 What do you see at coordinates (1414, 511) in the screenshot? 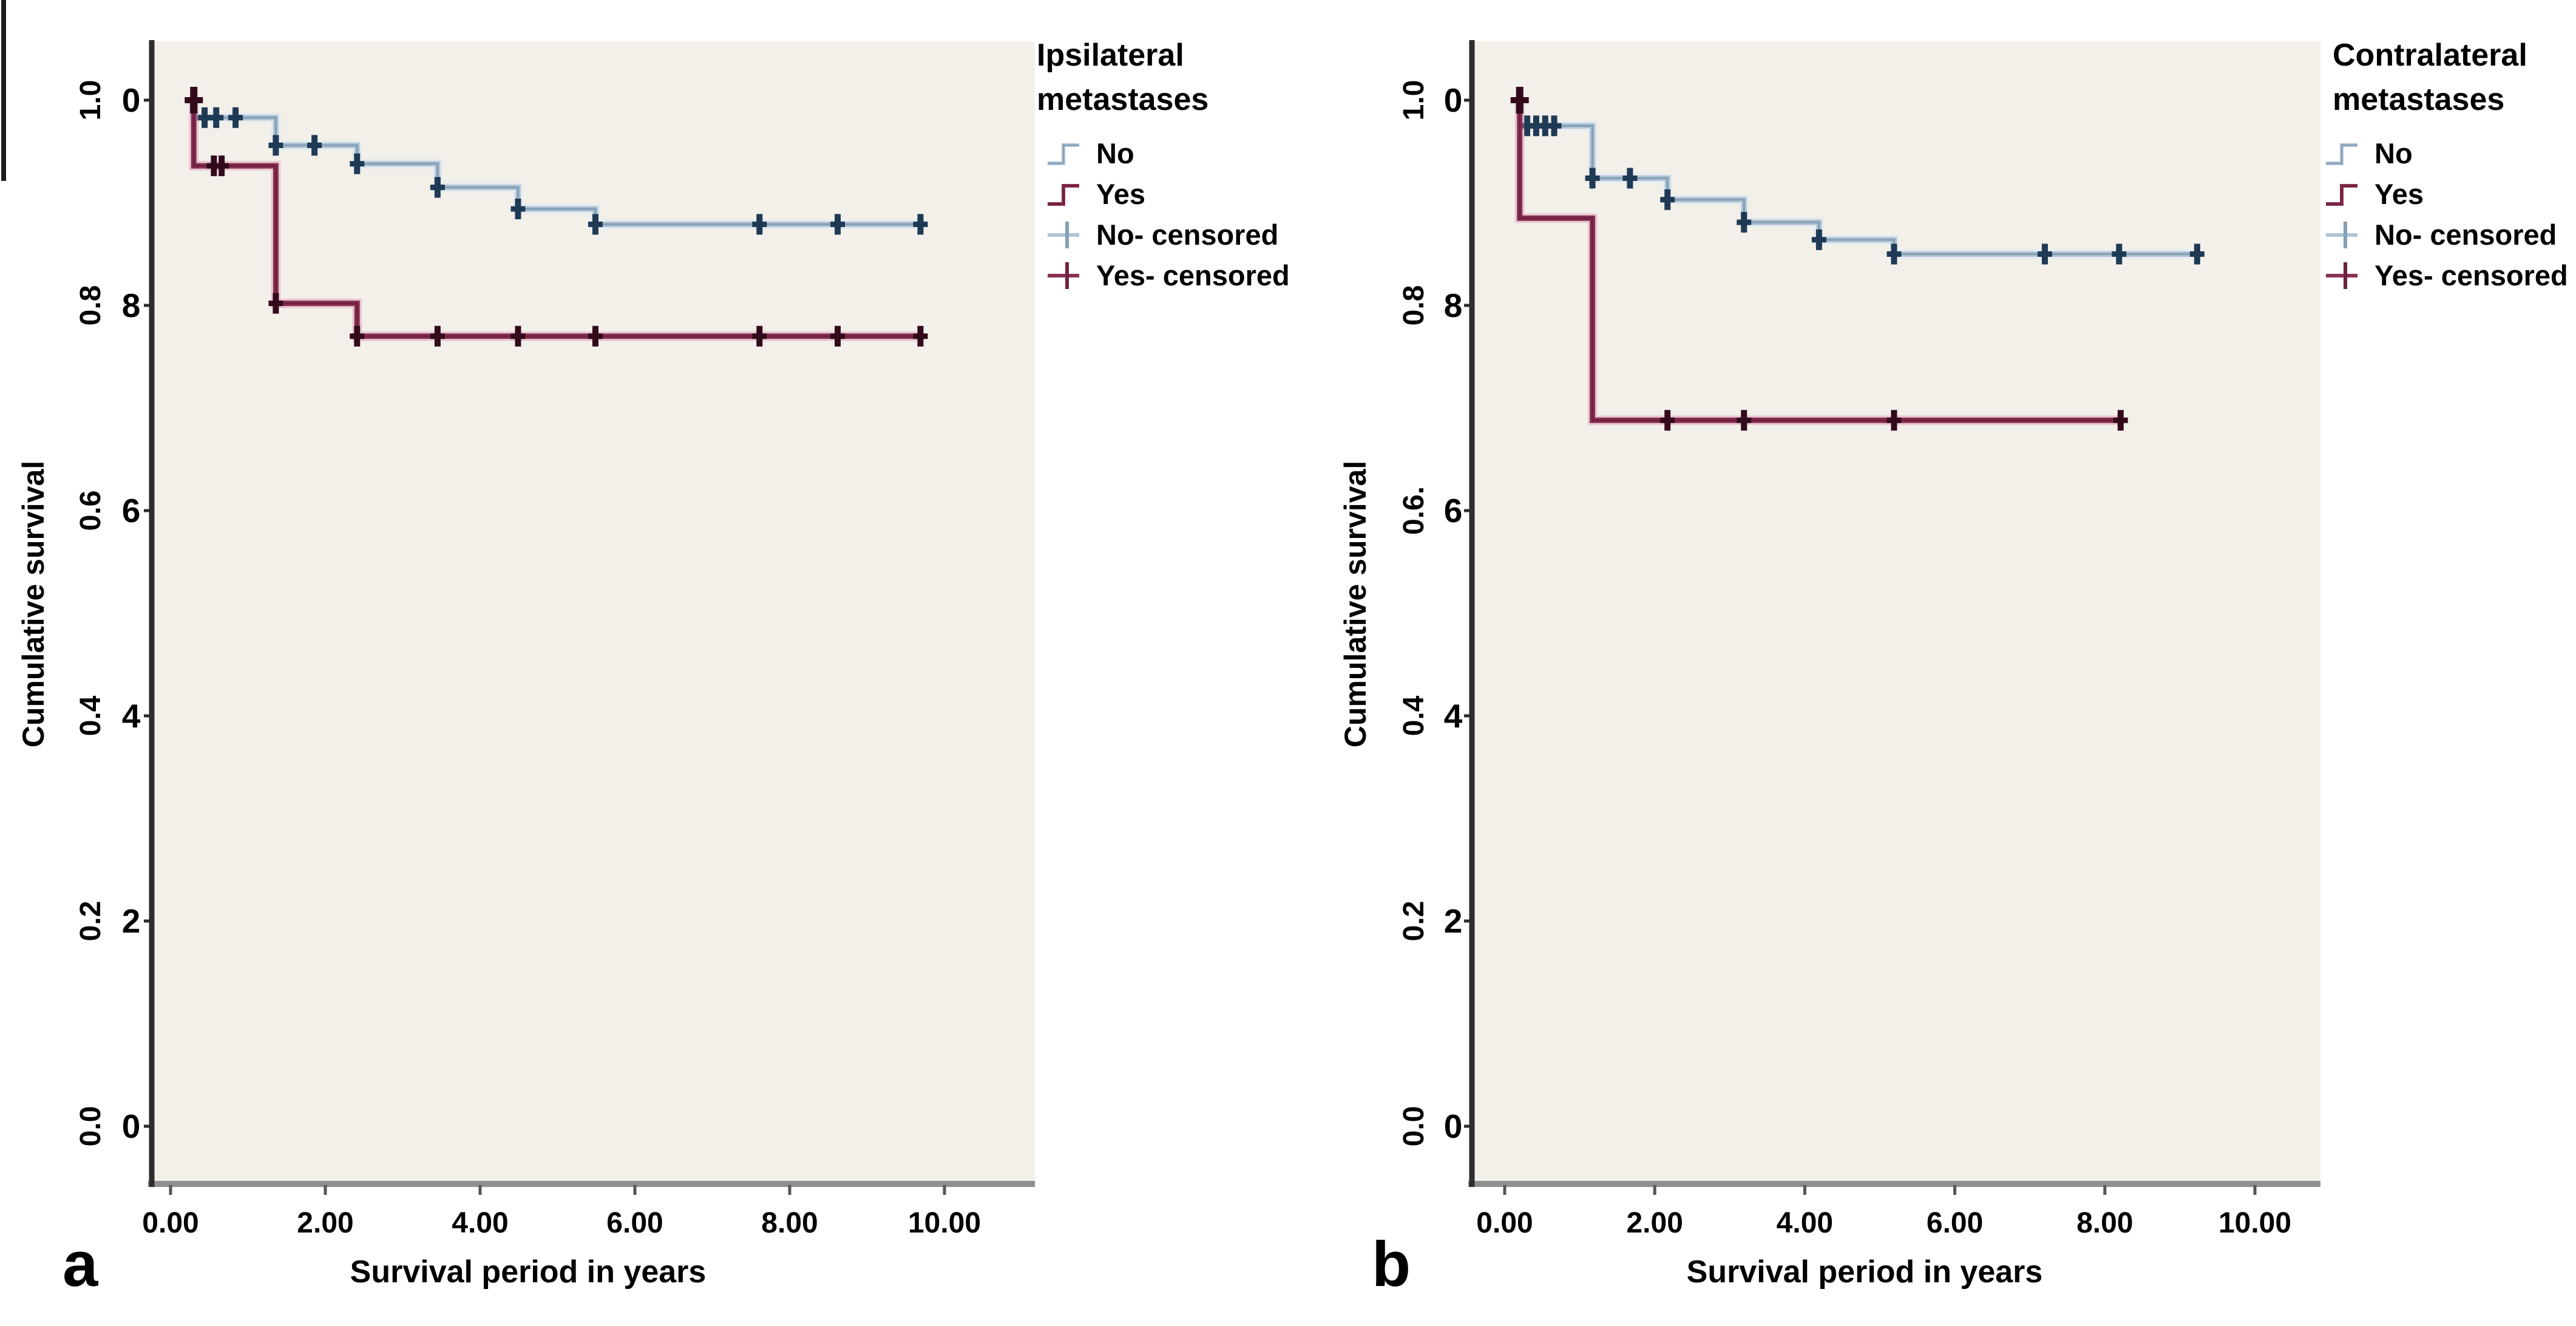
I see `y-tick-label-rotated: 0.6.` at bounding box center [1414, 511].